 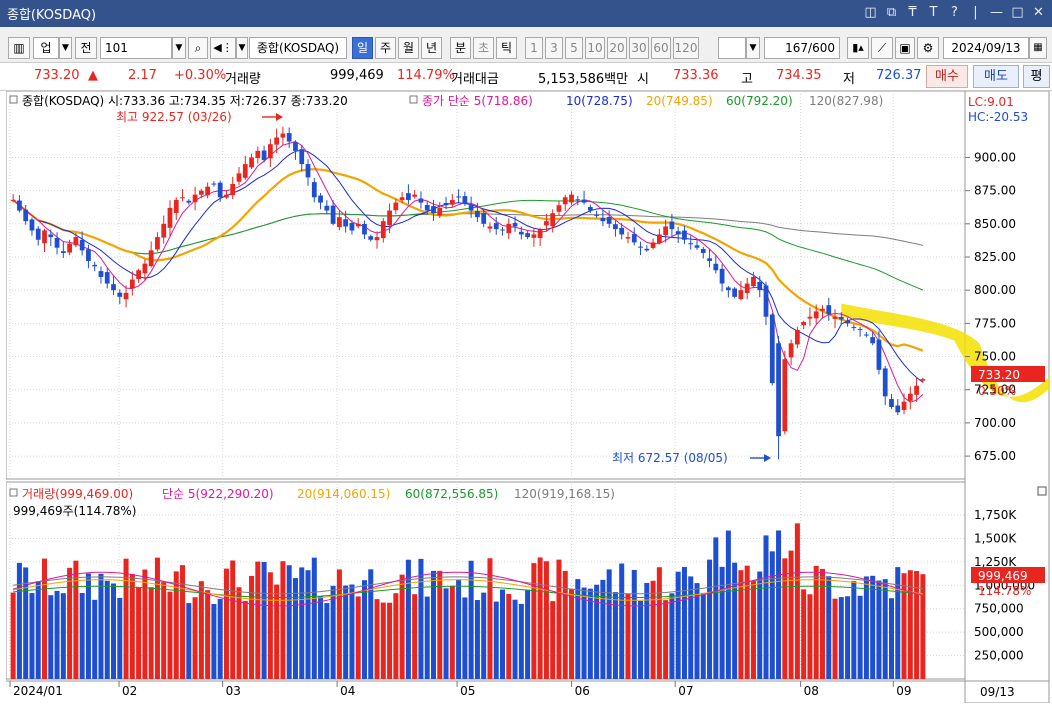 I want to click on period-tick: 틱, so click(x=506, y=48).